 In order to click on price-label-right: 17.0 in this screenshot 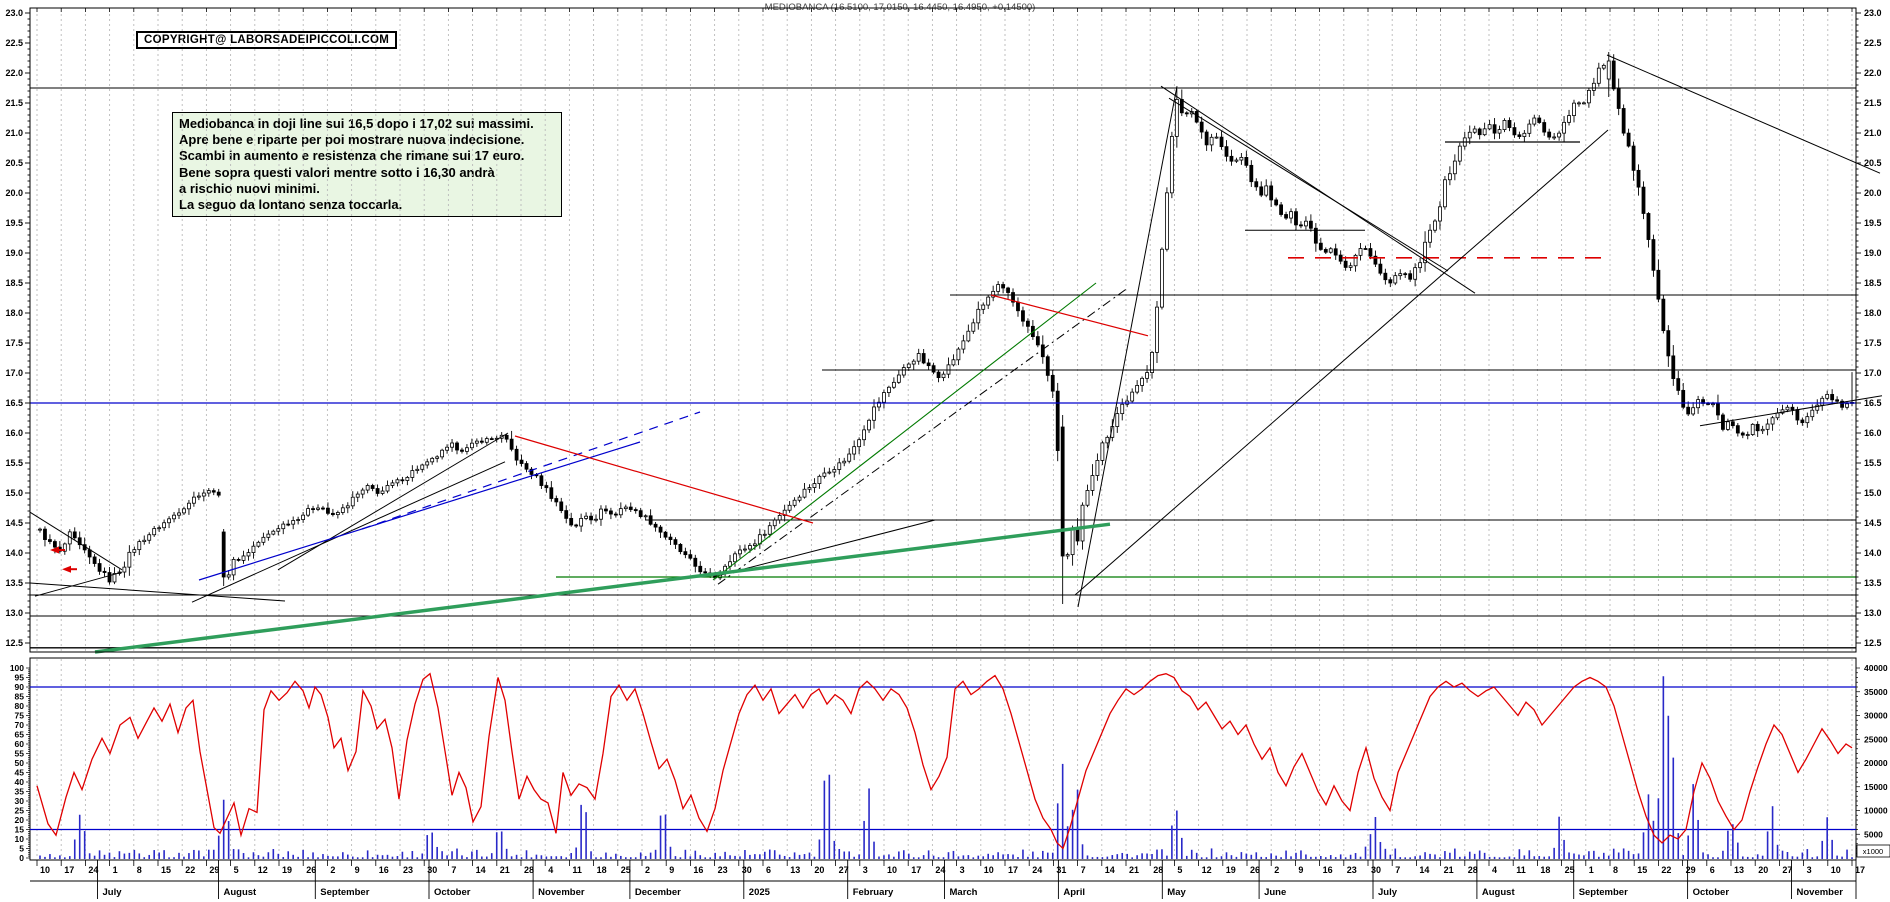, I will do `click(1873, 373)`.